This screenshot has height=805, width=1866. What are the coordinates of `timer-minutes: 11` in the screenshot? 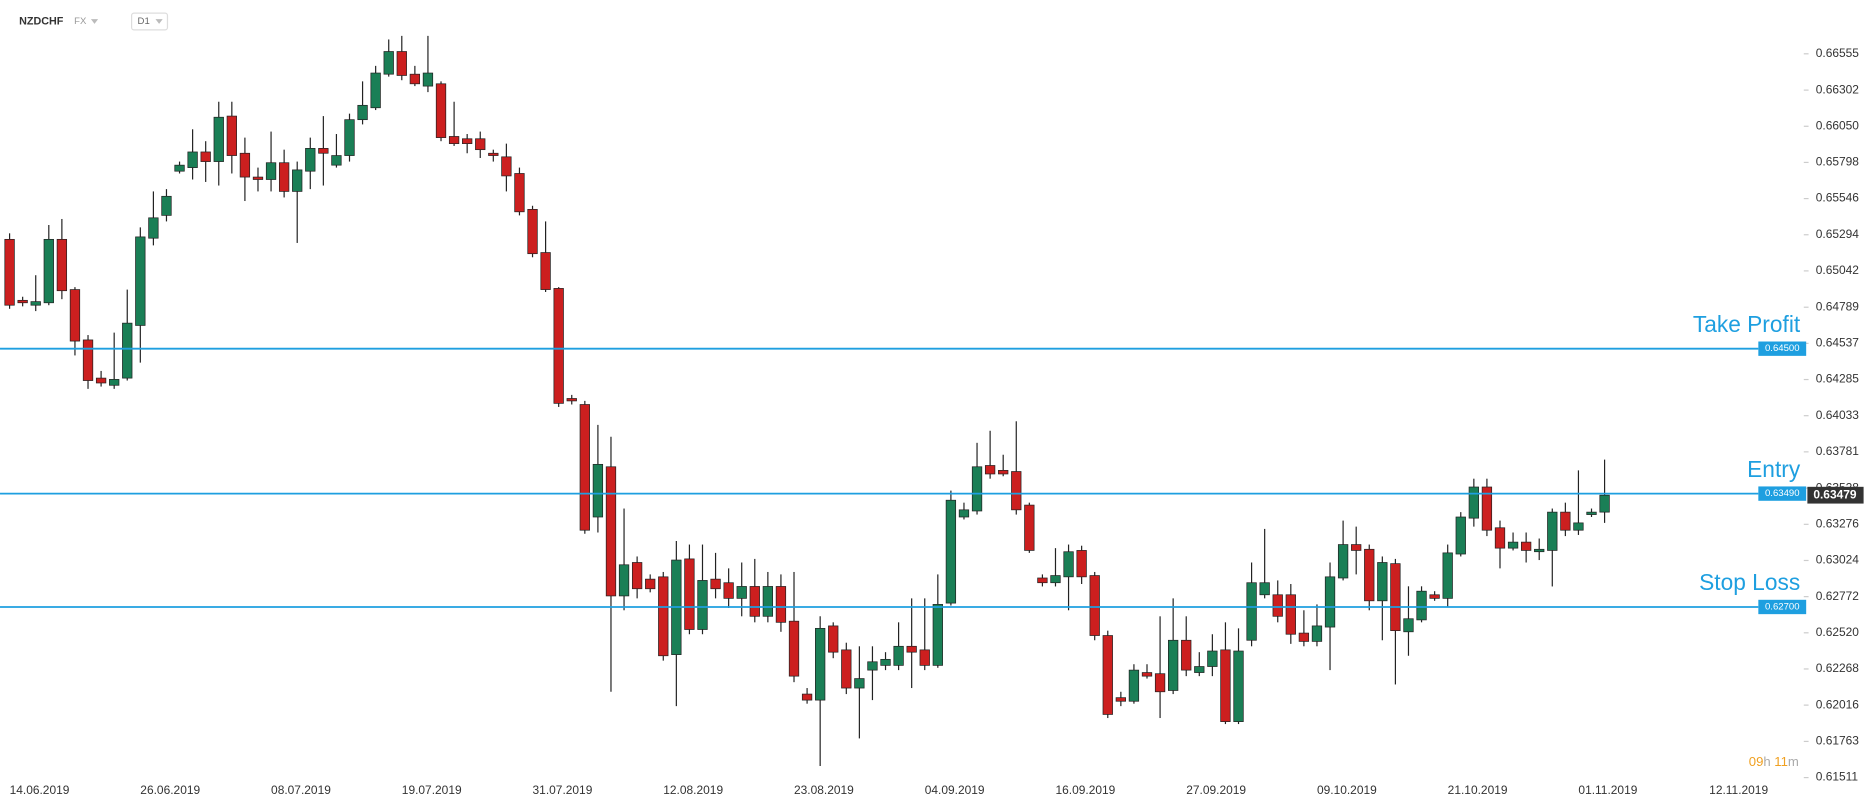 It's located at (1781, 762).